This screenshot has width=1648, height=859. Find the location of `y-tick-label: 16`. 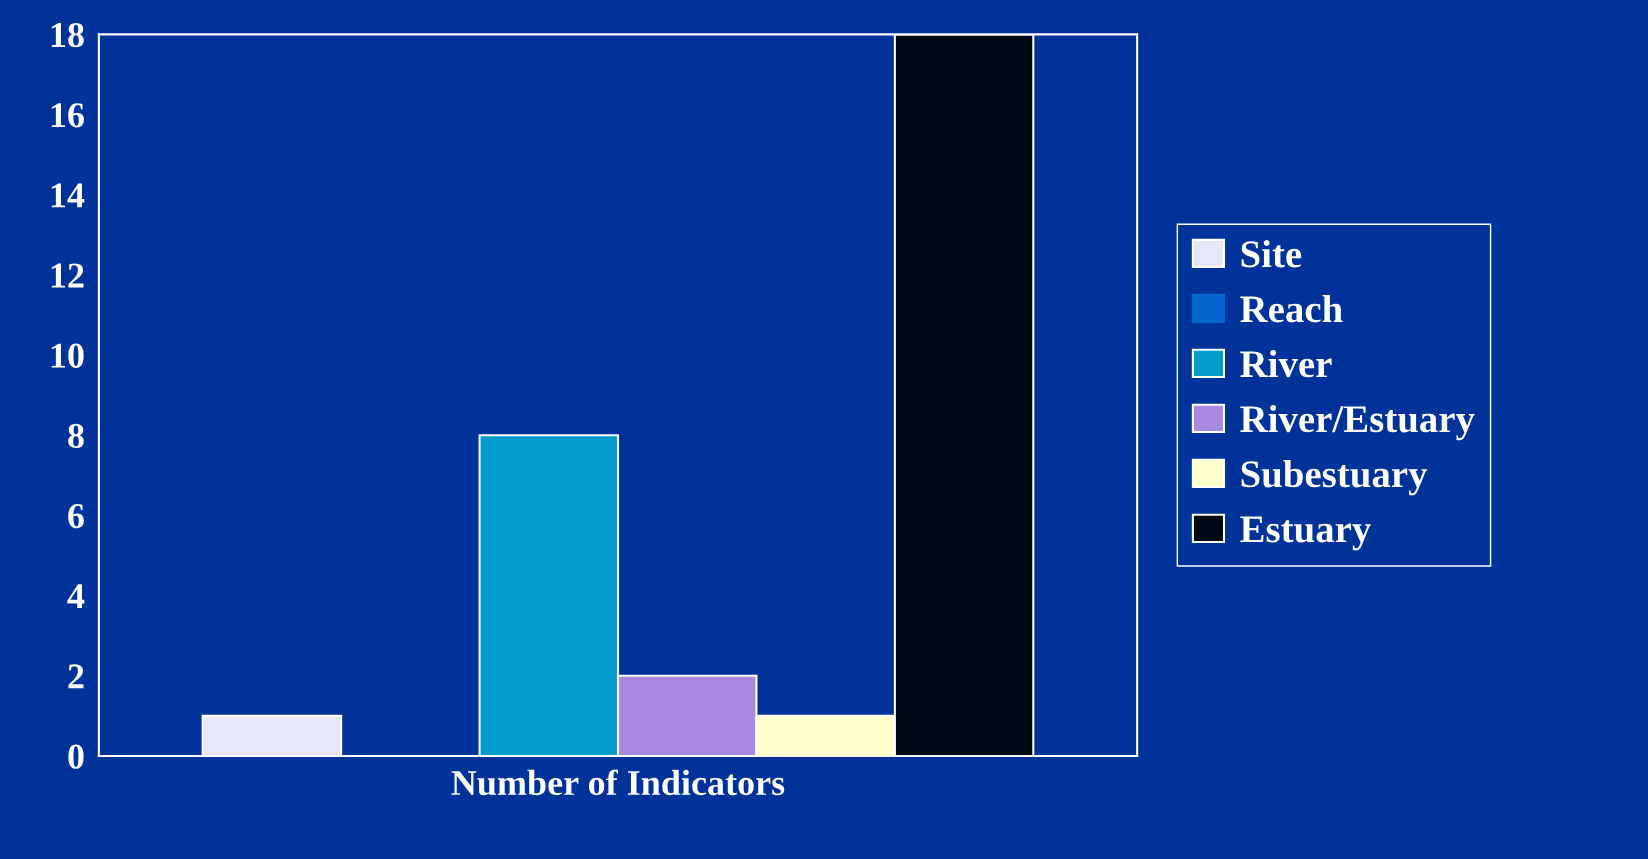

y-tick-label: 16 is located at coordinates (67, 115).